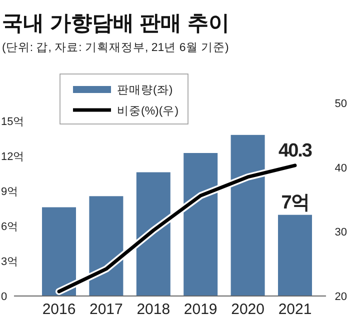  What do you see at coordinates (148, 112) in the screenshot?
I see `legend-label: 비중(%)(우)` at bounding box center [148, 112].